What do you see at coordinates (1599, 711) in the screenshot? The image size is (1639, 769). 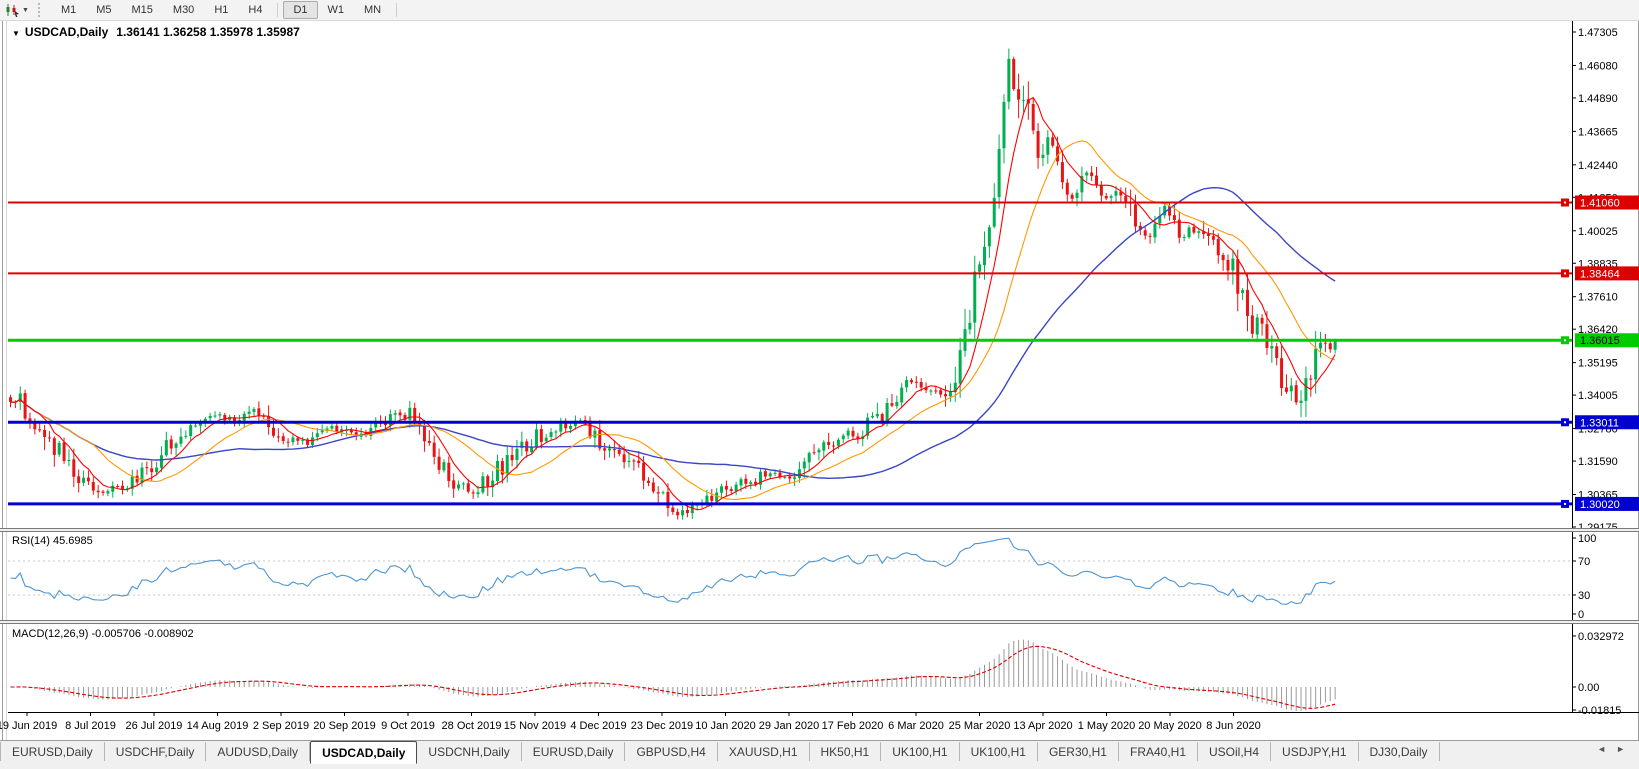 I see `svg-text: -0.01815` at bounding box center [1599, 711].